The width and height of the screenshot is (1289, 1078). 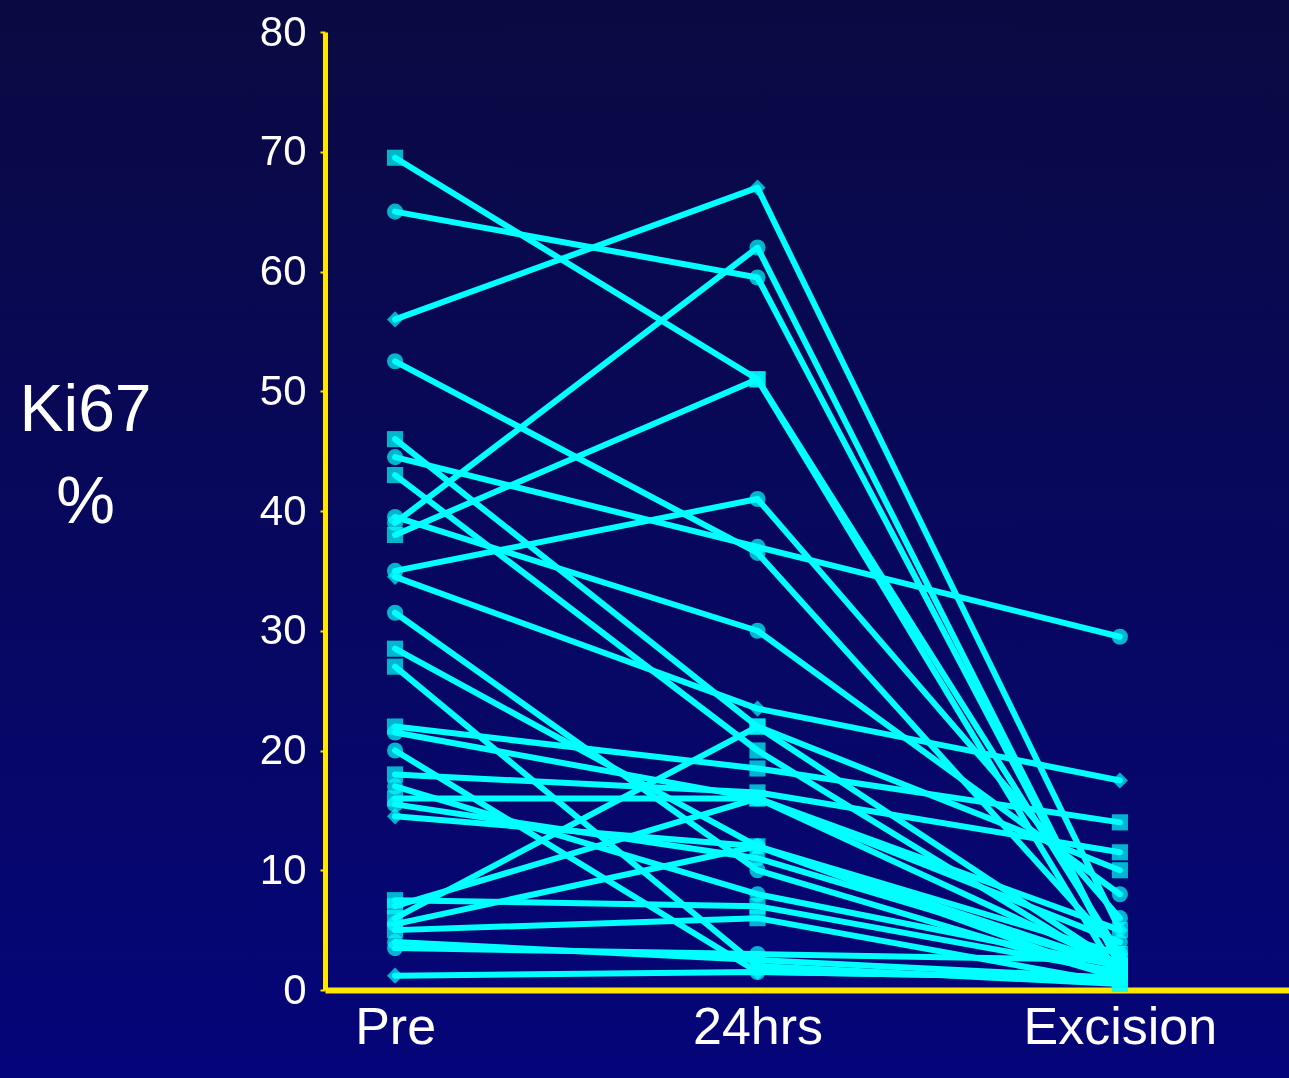 What do you see at coordinates (283, 510) in the screenshot?
I see `y-tick-label: 40` at bounding box center [283, 510].